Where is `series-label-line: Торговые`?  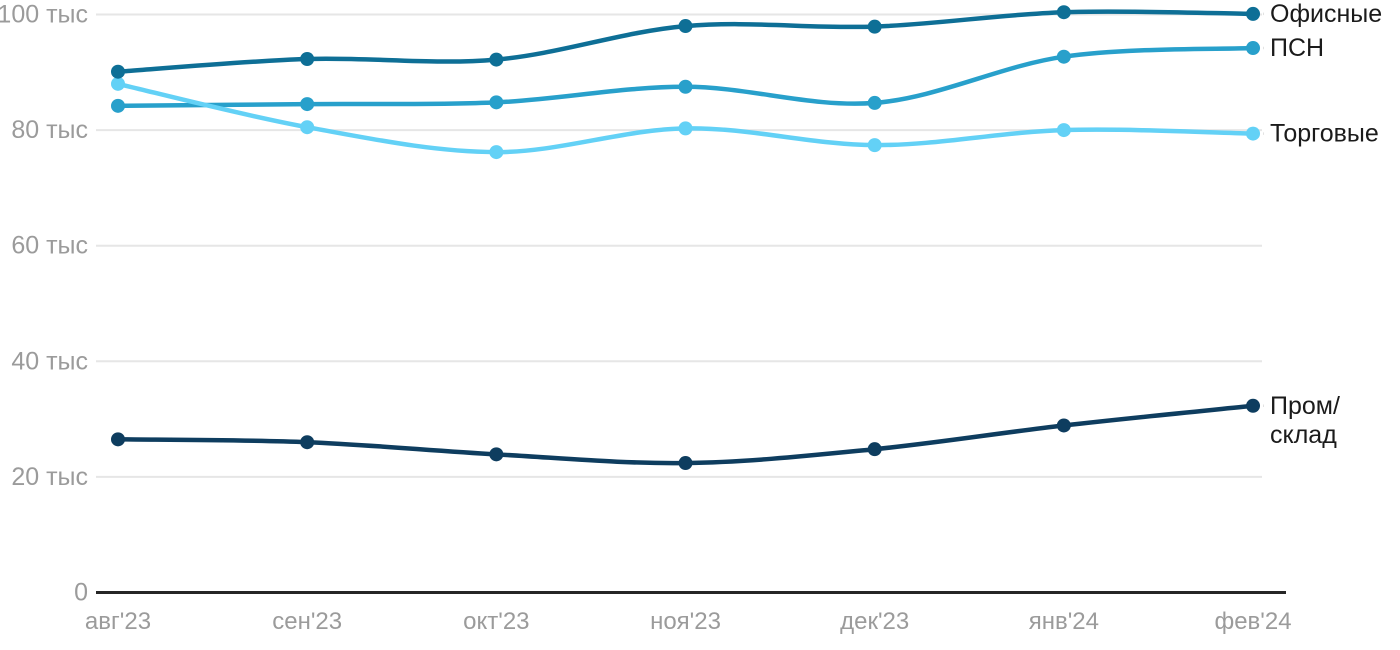
series-label-line: Торговые is located at coordinates (1324, 134).